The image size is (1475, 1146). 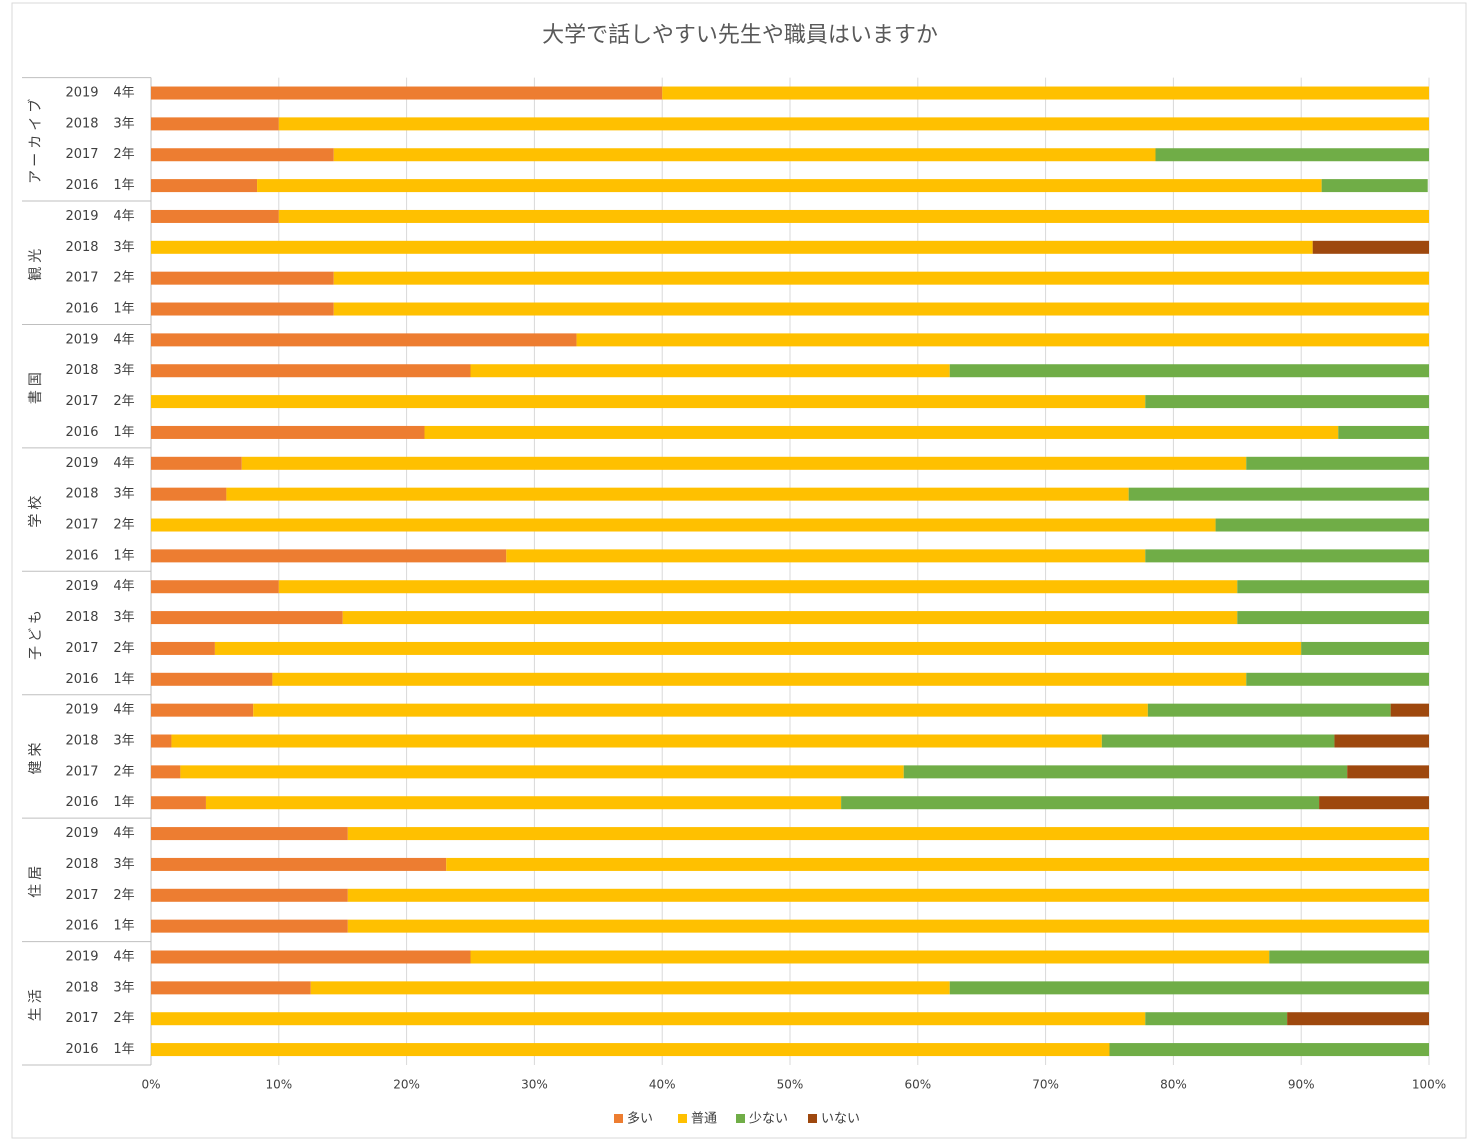 What do you see at coordinates (36, 386) in the screenshot?
I see `group-label: 書国` at bounding box center [36, 386].